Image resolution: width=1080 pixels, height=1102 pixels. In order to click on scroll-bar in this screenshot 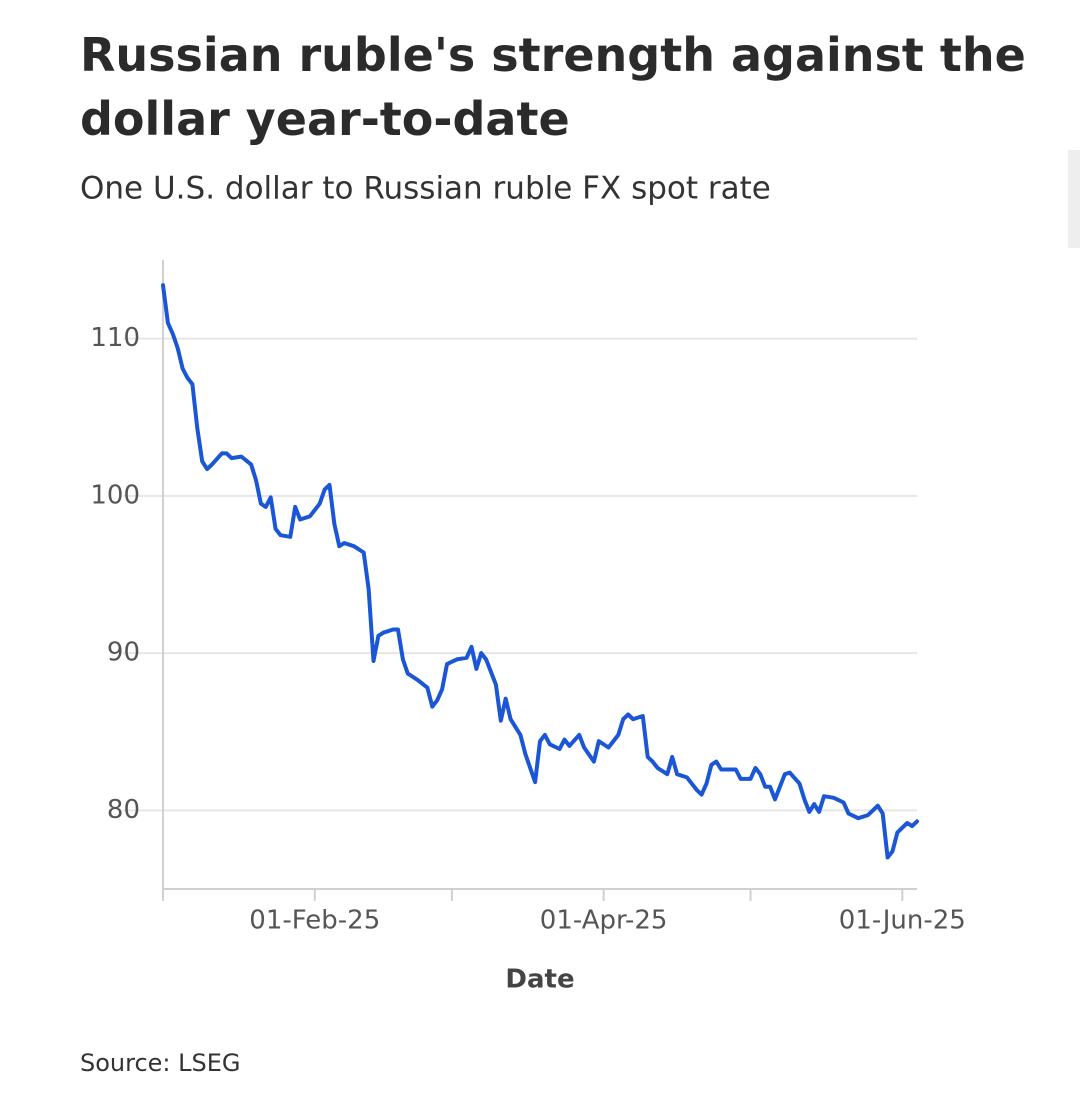, I will do `click(1074, 199)`.